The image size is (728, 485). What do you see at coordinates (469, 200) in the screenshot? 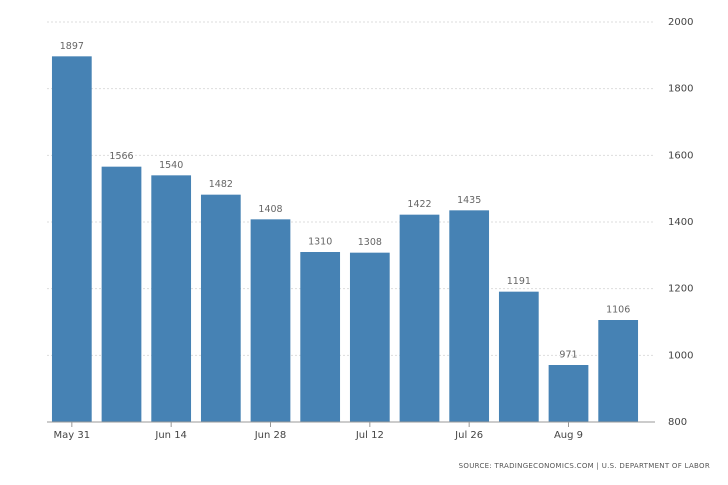
I see `value-label: 1435` at bounding box center [469, 200].